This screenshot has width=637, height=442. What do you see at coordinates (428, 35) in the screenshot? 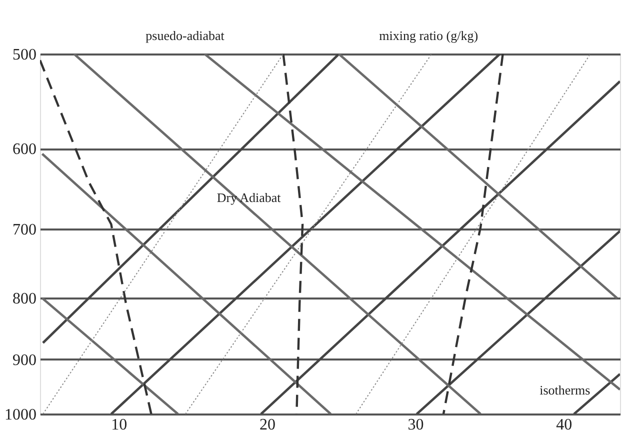
I see `text: mixing ratio (g/kg)` at bounding box center [428, 35].